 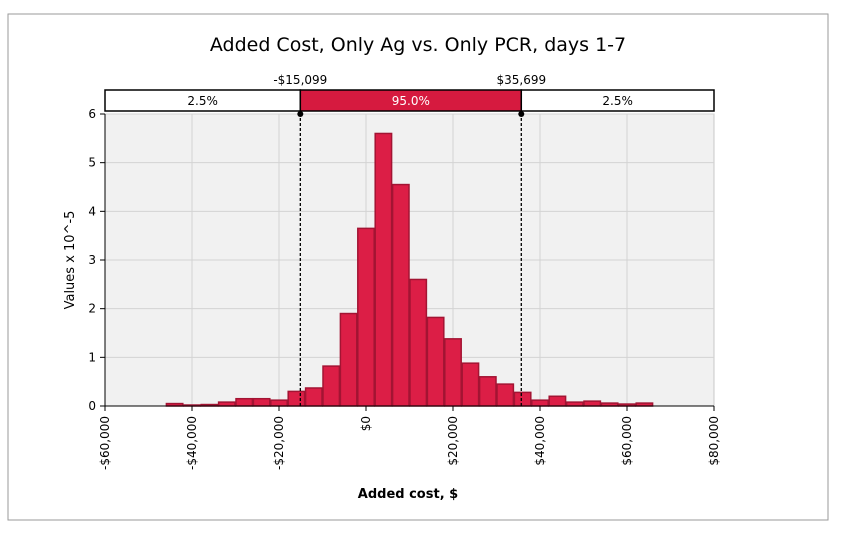 What do you see at coordinates (92, 260) in the screenshot?
I see `y-tick-label: 3` at bounding box center [92, 260].